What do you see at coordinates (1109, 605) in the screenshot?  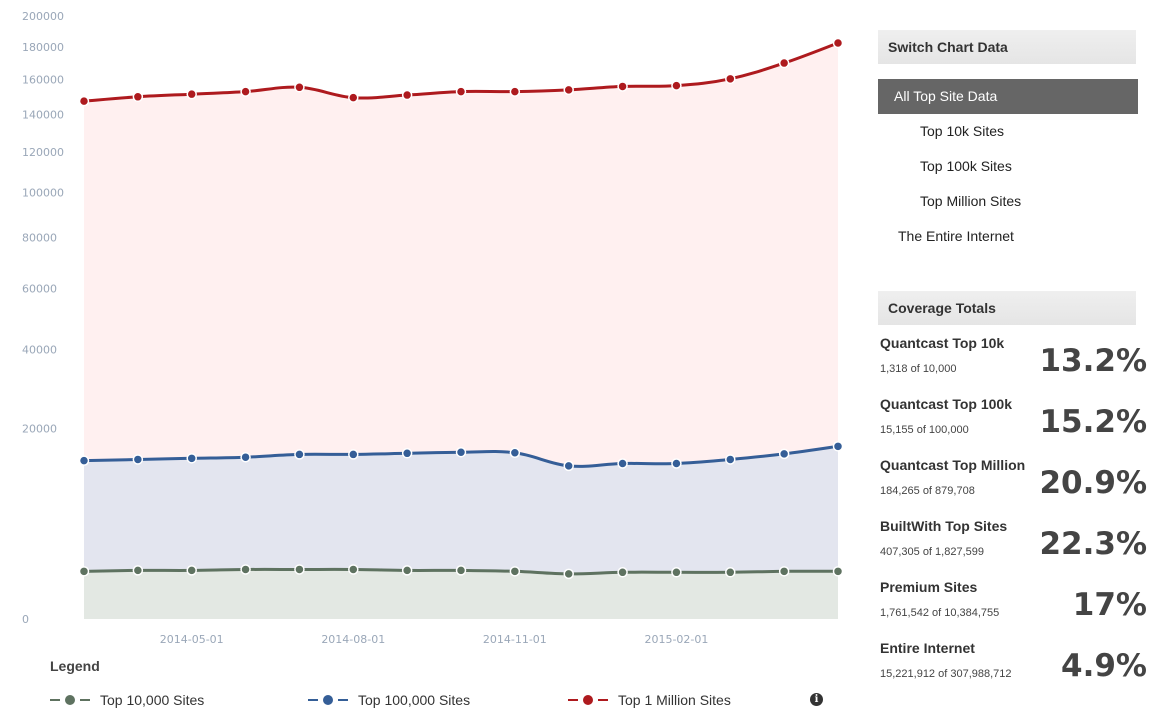 I see `coverage-percent: 17%` at bounding box center [1109, 605].